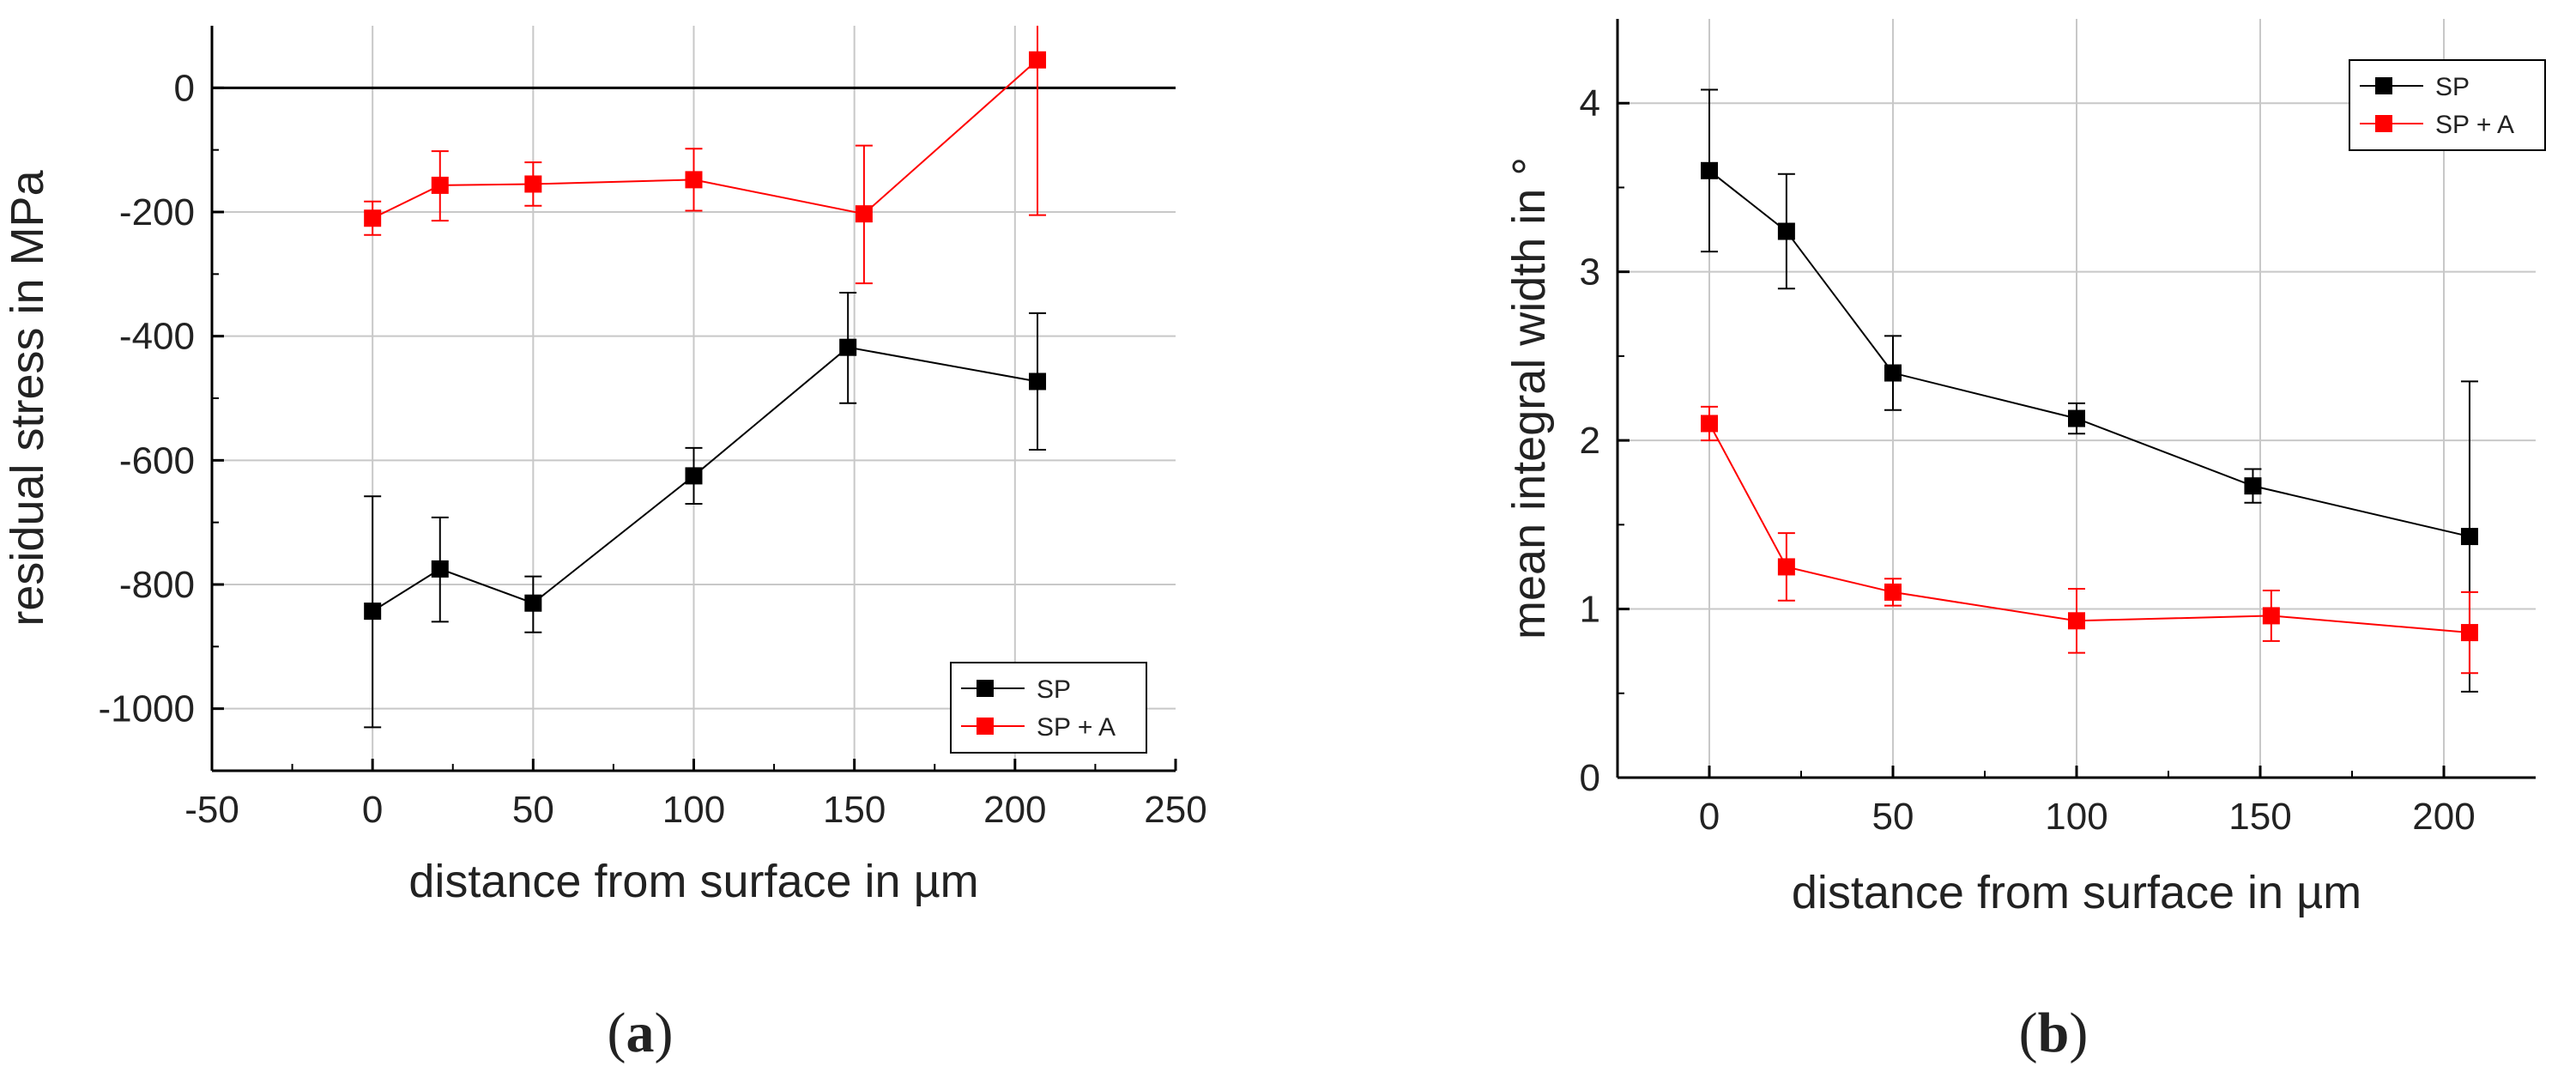 Image resolution: width=2576 pixels, height=1078 pixels. I want to click on panel-b-legend-sp-marker, so click(2383, 85).